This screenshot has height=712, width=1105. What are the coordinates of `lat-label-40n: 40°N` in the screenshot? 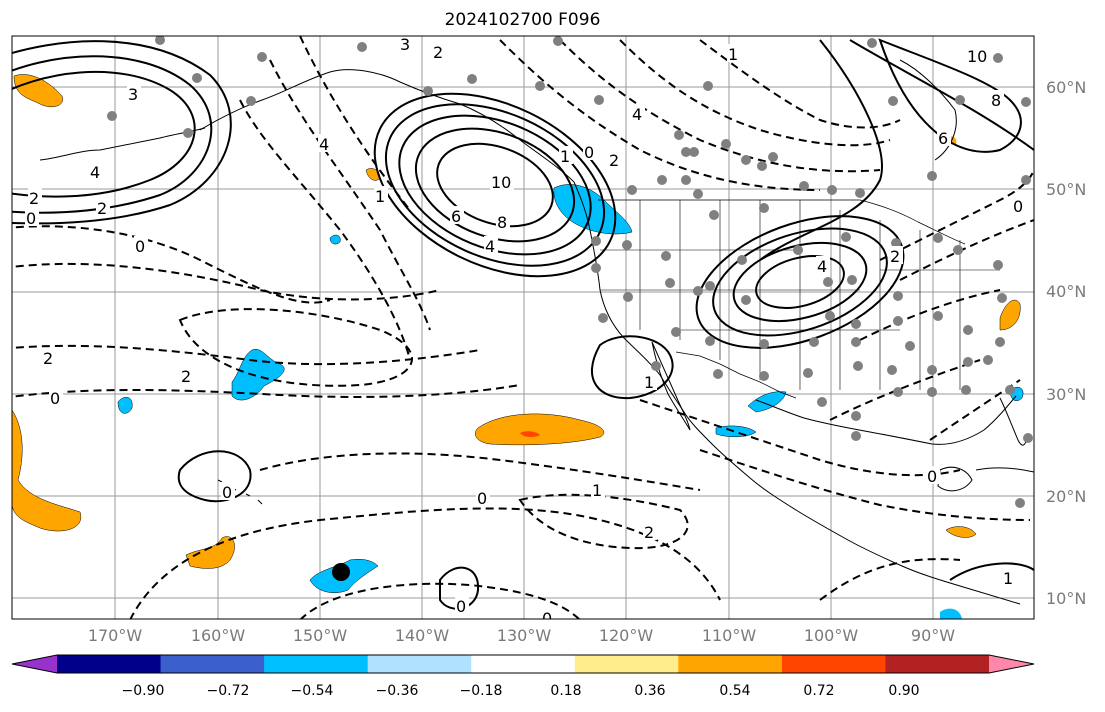 It's located at (1066, 291).